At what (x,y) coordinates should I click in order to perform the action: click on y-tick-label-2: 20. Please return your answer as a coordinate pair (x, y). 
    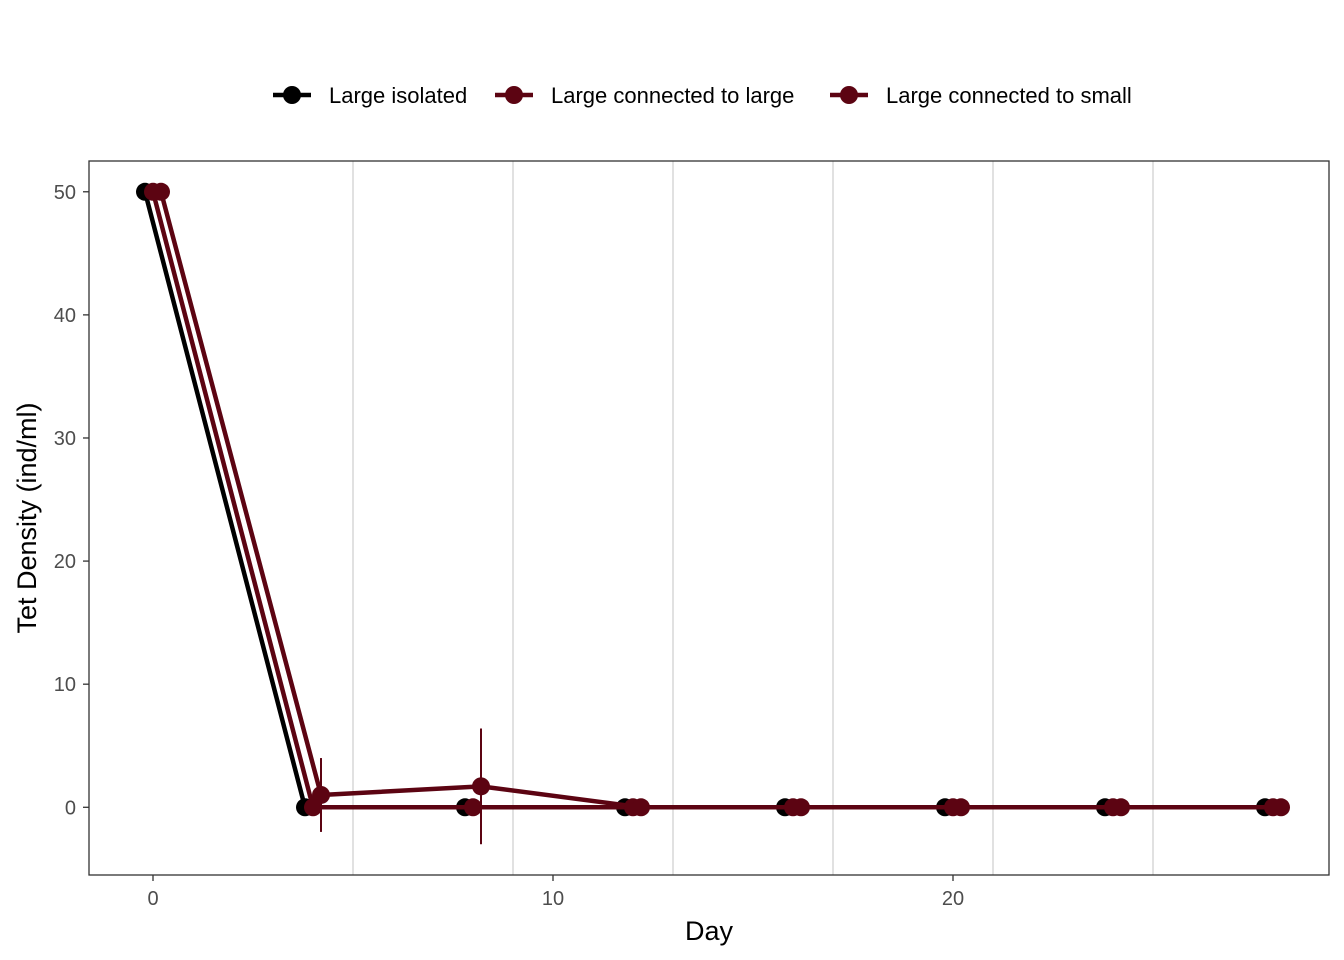
    Looking at the image, I should click on (65, 562).